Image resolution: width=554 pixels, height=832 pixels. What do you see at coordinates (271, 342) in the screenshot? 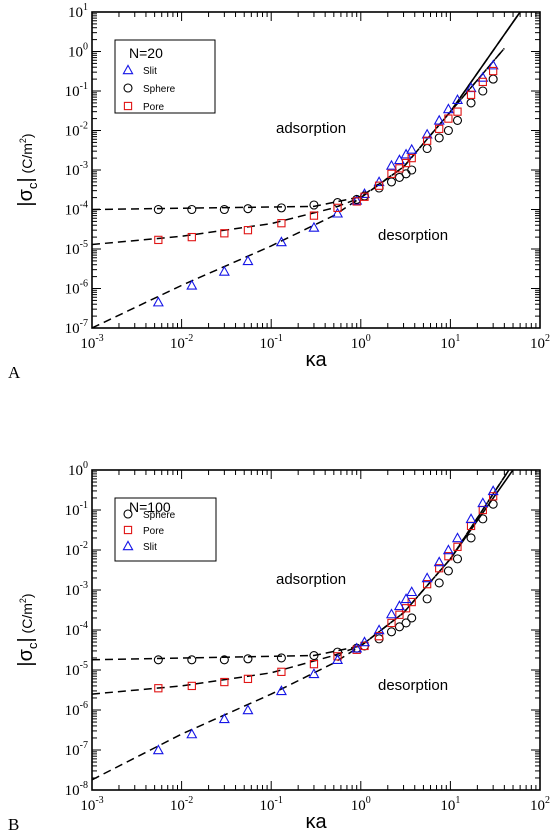
I see `x-tick-label: 10⁻¹` at bounding box center [271, 342].